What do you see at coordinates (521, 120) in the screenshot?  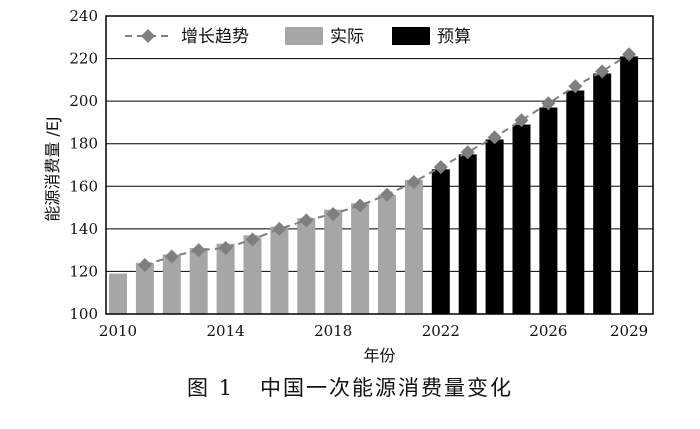 I see `trend-marker-2025` at bounding box center [521, 120].